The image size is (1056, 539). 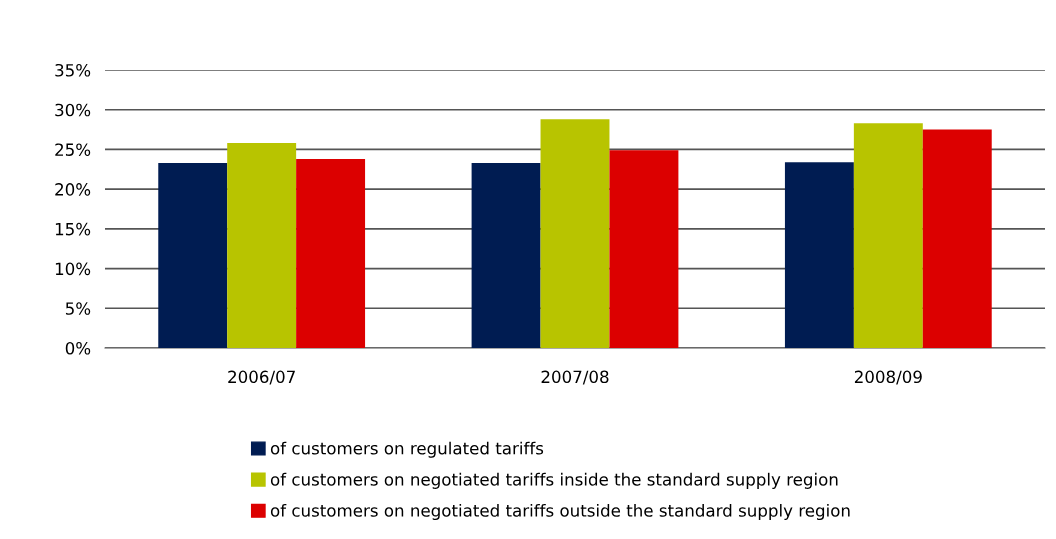 What do you see at coordinates (73, 269) in the screenshot?
I see `y-tick-label: 10%` at bounding box center [73, 269].